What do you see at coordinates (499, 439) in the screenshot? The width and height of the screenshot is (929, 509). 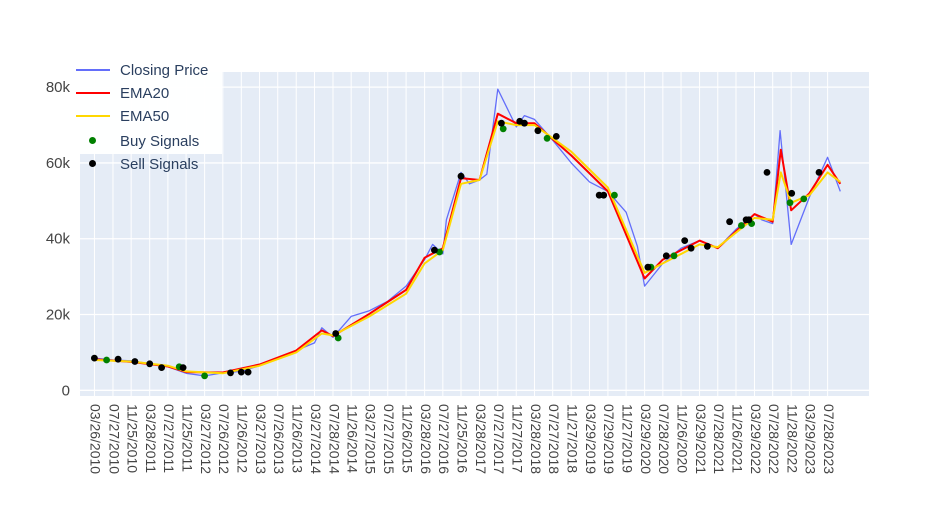 I see `x-tick-label: 07/27/2017` at bounding box center [499, 439].